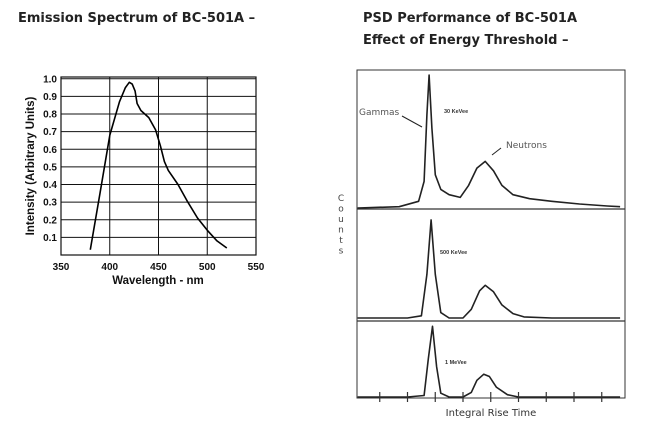 This screenshot has height=427, width=667. What do you see at coordinates (256, 267) in the screenshot?
I see `x-tick-label: 550` at bounding box center [256, 267].